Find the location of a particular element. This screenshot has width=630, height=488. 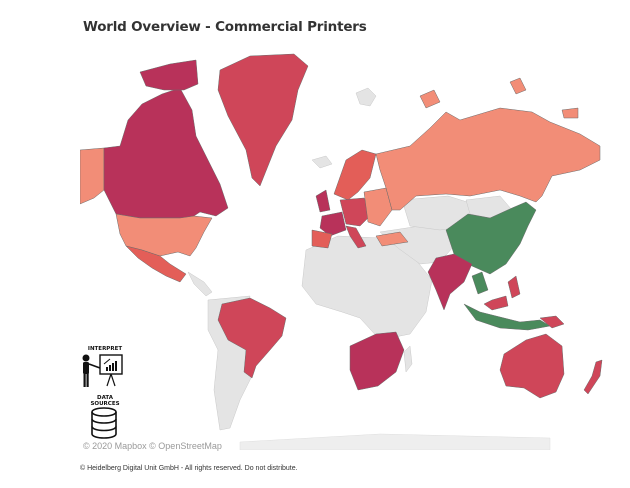

region-turkey is located at coordinates (392, 239).